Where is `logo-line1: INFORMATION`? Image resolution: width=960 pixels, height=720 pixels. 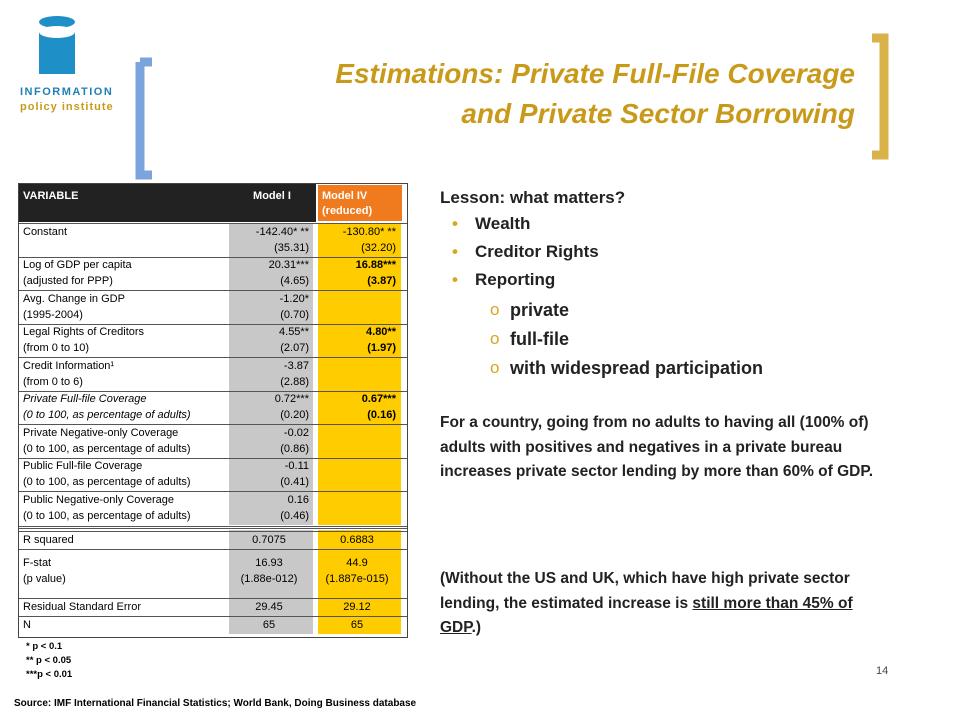
logo-line1: INFORMATION is located at coordinates (67, 92).